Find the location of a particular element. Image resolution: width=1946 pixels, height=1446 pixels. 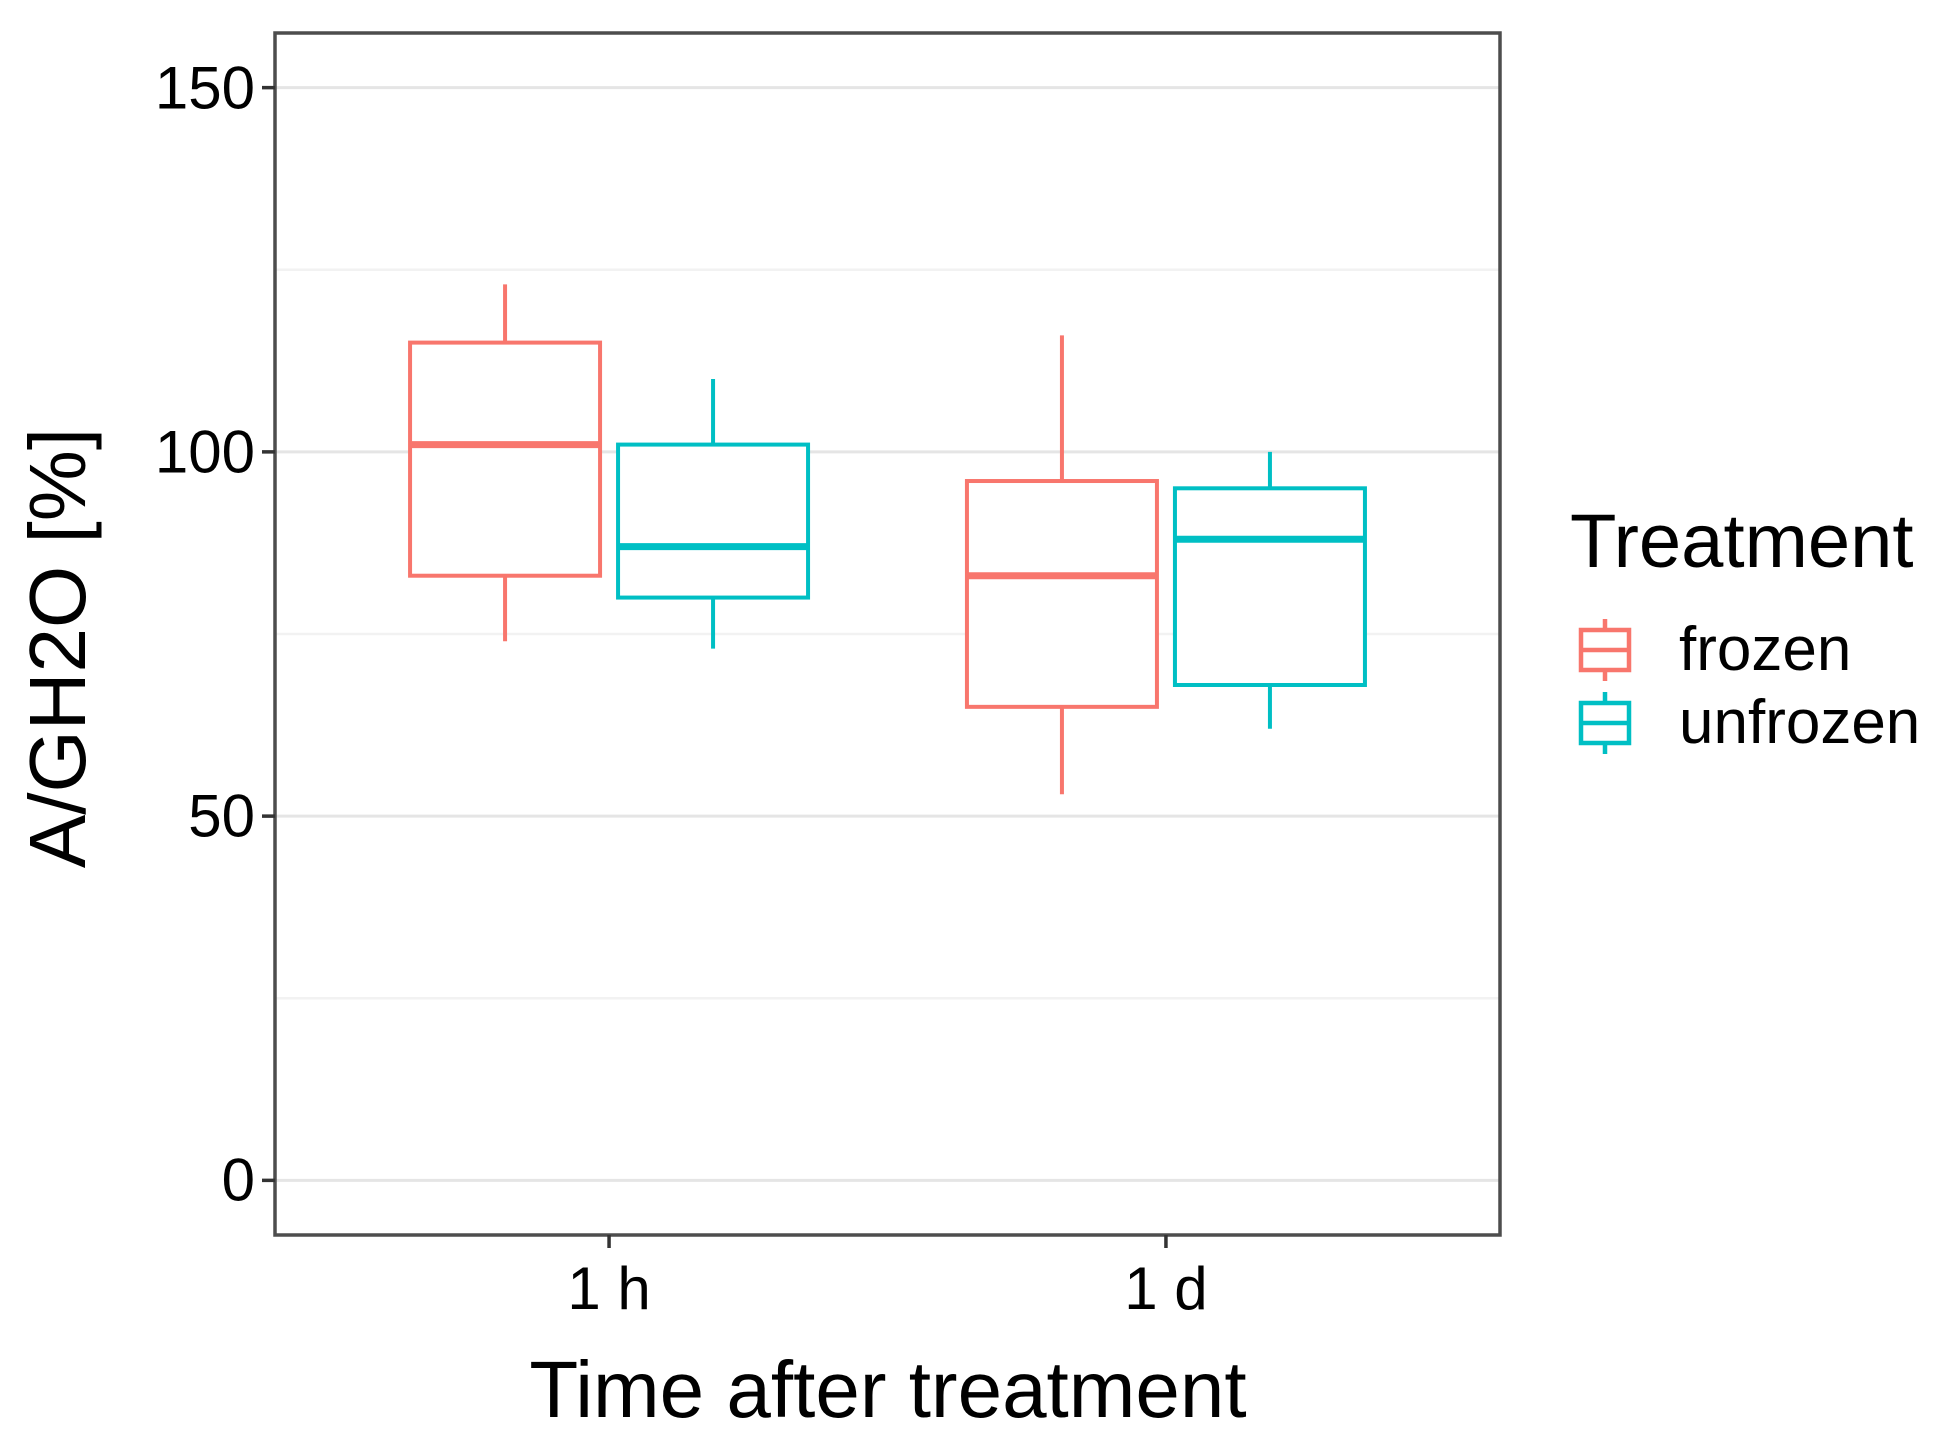

box-unfrozen-1h is located at coordinates (713, 521).